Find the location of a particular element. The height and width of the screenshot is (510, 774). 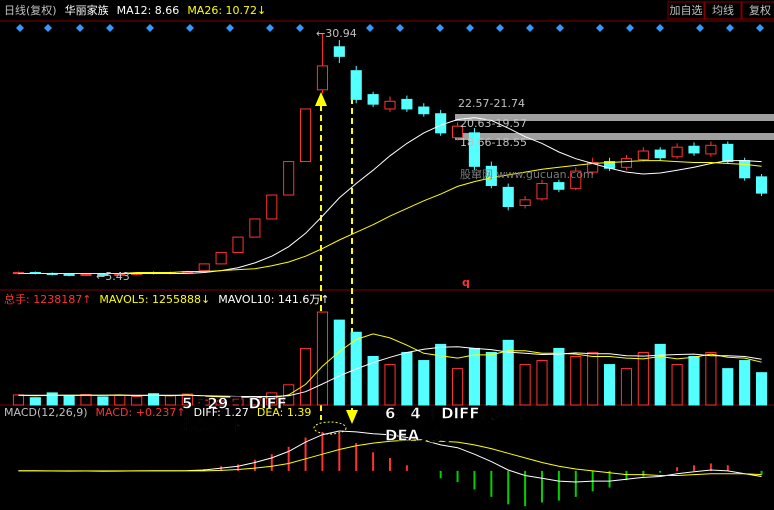

toolbar-label: 复权 is located at coordinates (760, 10).